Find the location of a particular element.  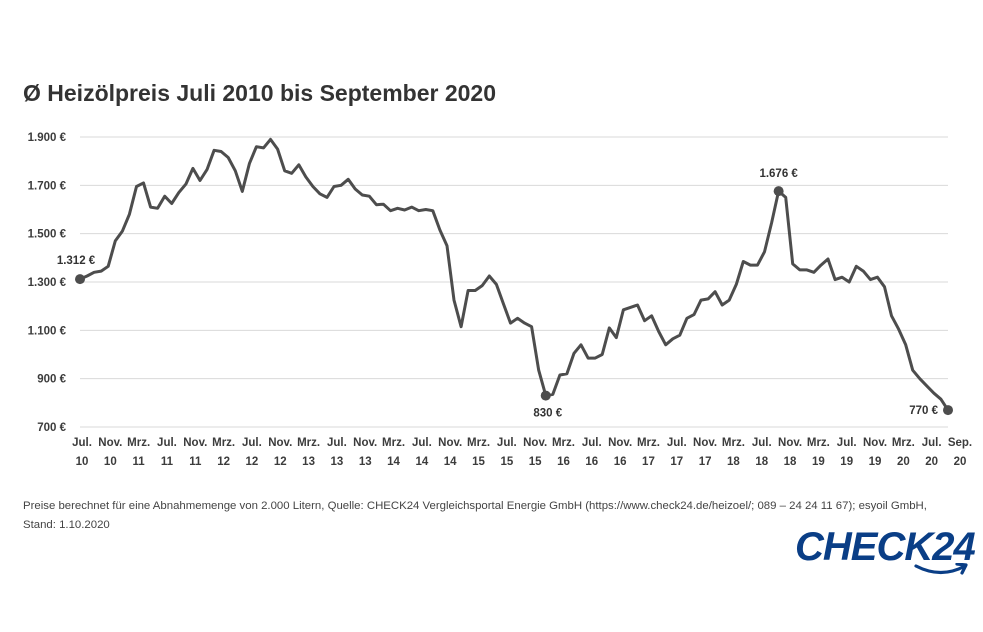

point-value-label: 1.676 € is located at coordinates (778, 174).